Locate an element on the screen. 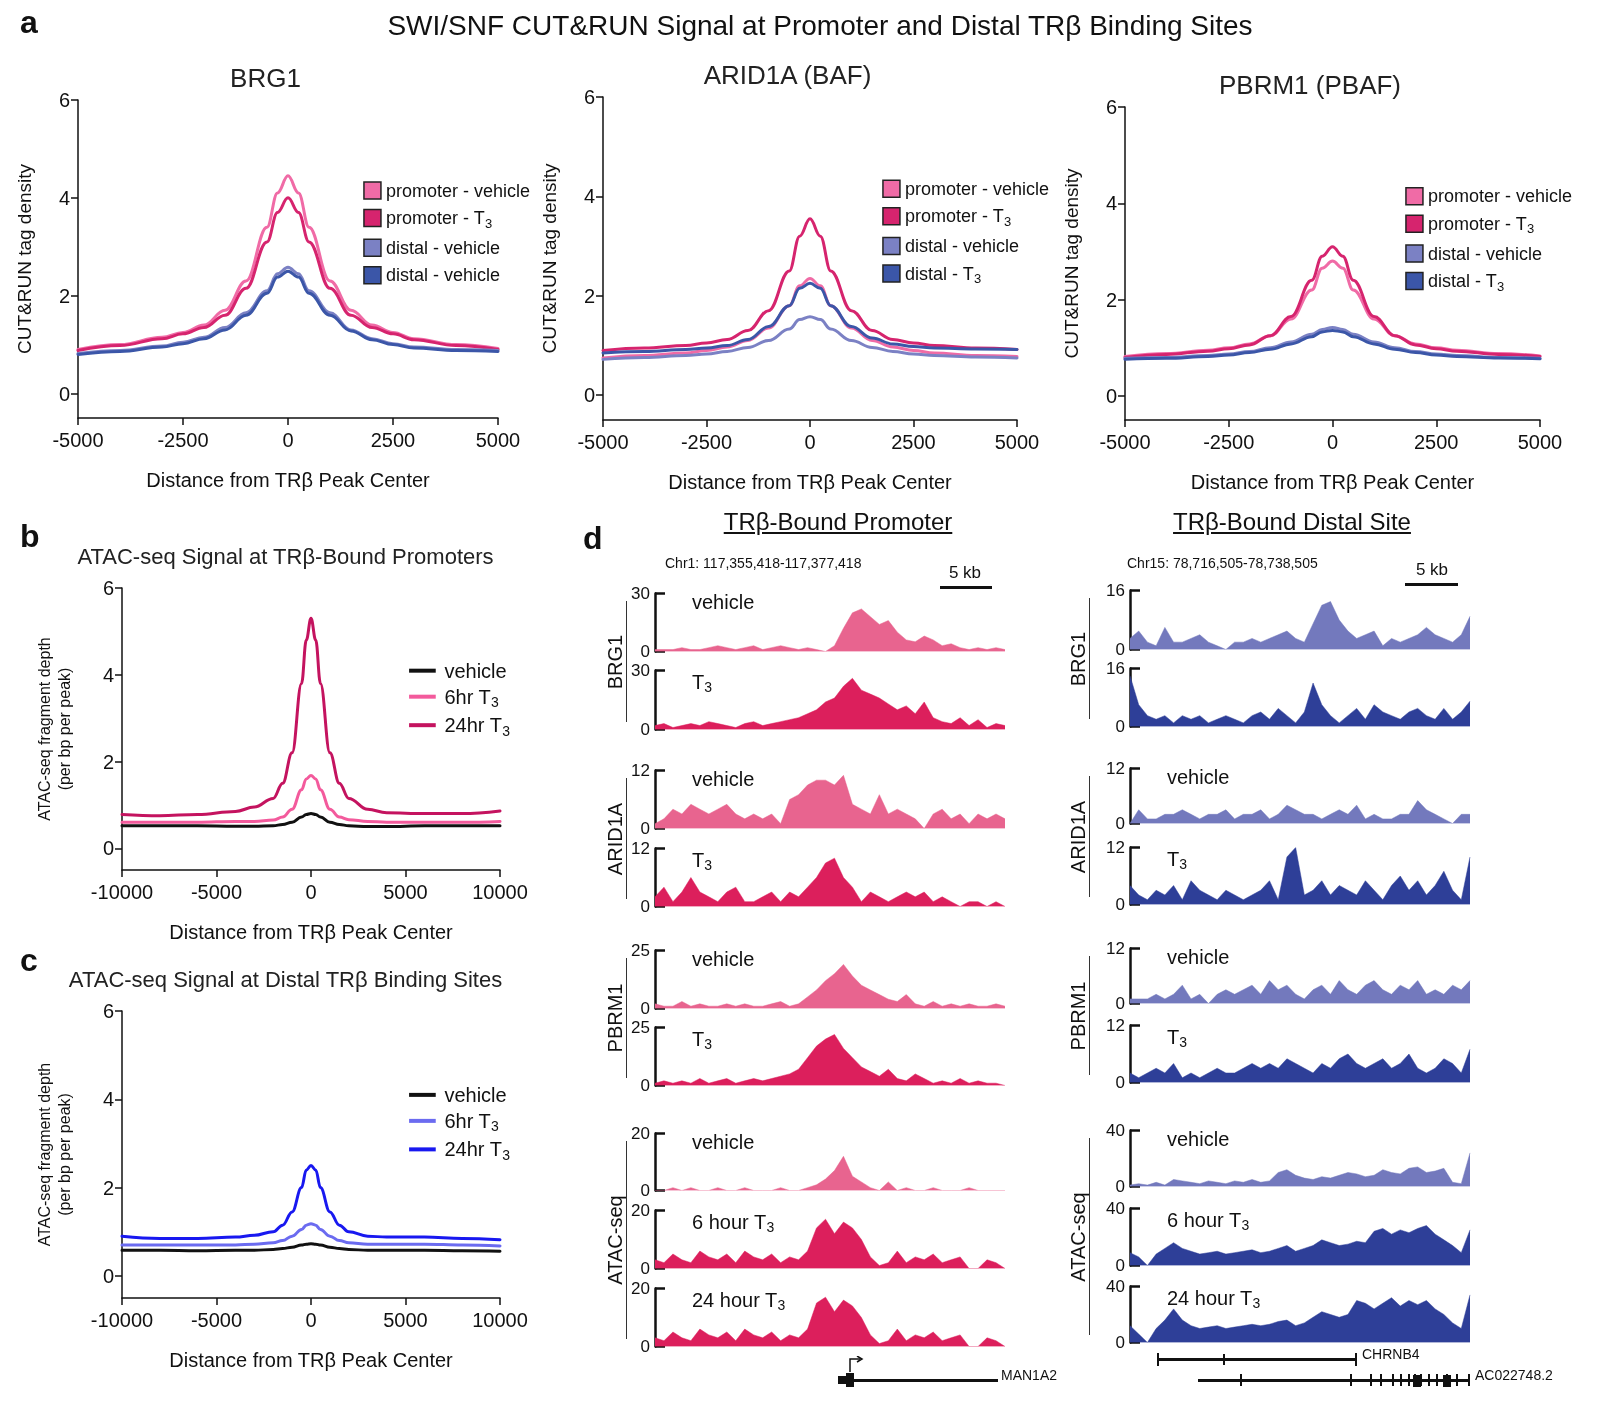 The width and height of the screenshot is (1609, 1426). text: AC022748.2 is located at coordinates (1514, 1375).